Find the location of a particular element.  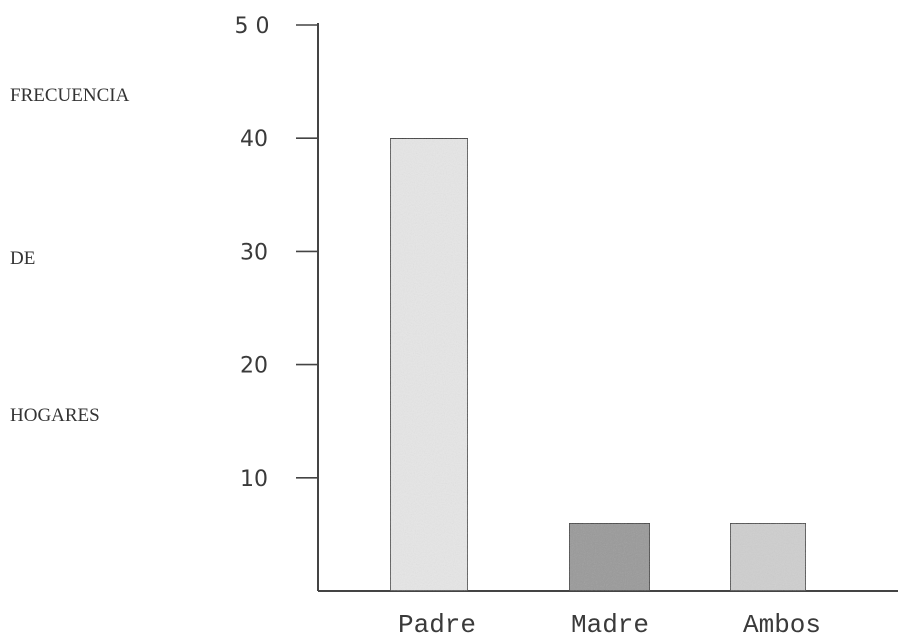

y-tick-label-50: 5 0 is located at coordinates (252, 26).